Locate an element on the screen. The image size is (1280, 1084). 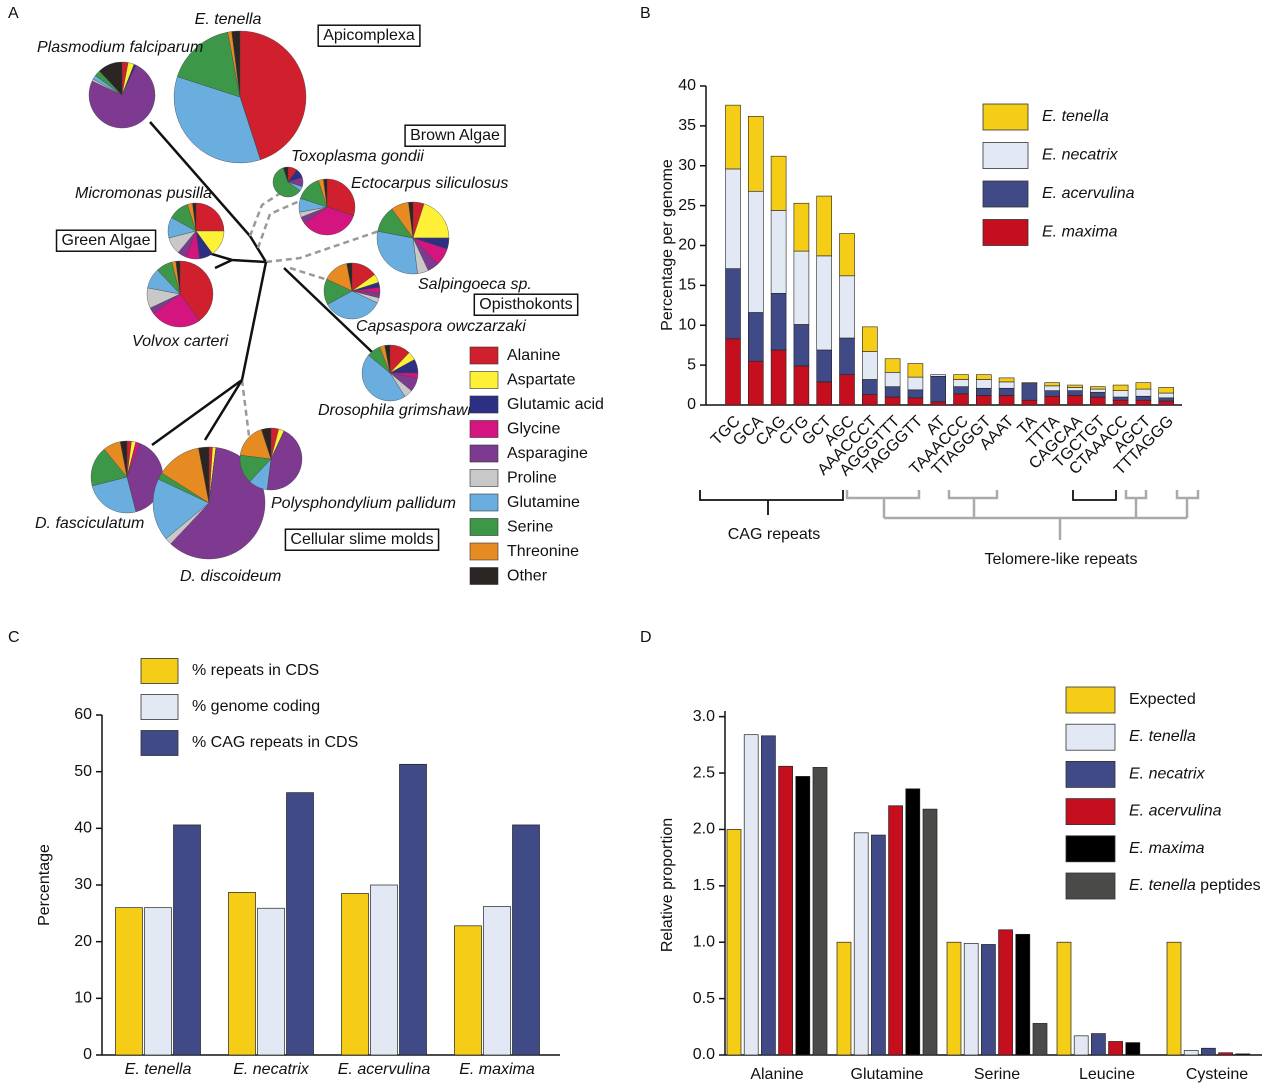
x-tick-label: E. tenella is located at coordinates (158, 1069).